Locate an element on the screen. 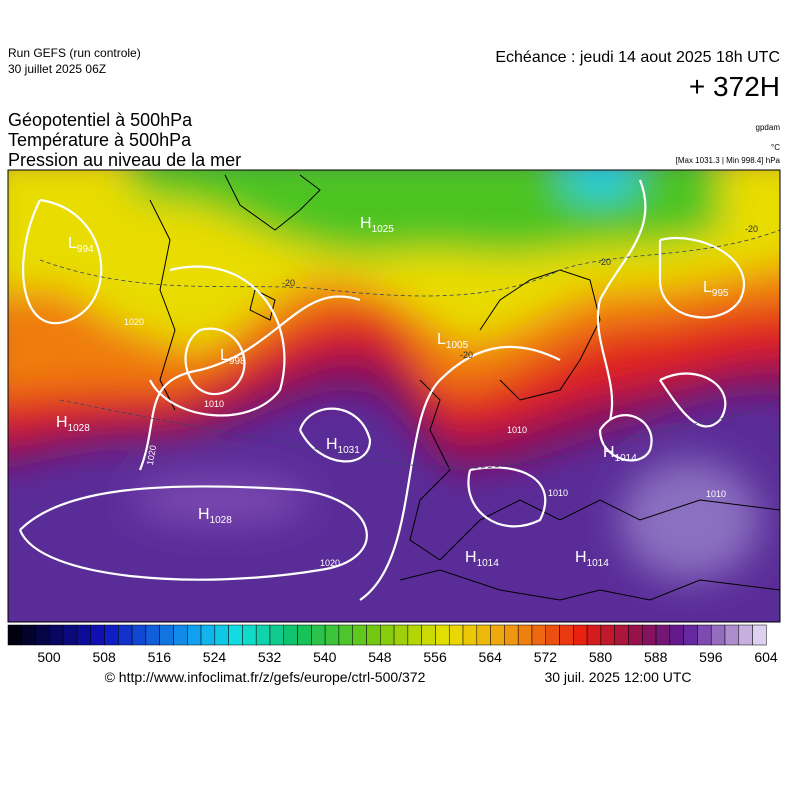  center-value: 1031 is located at coordinates (349, 450).